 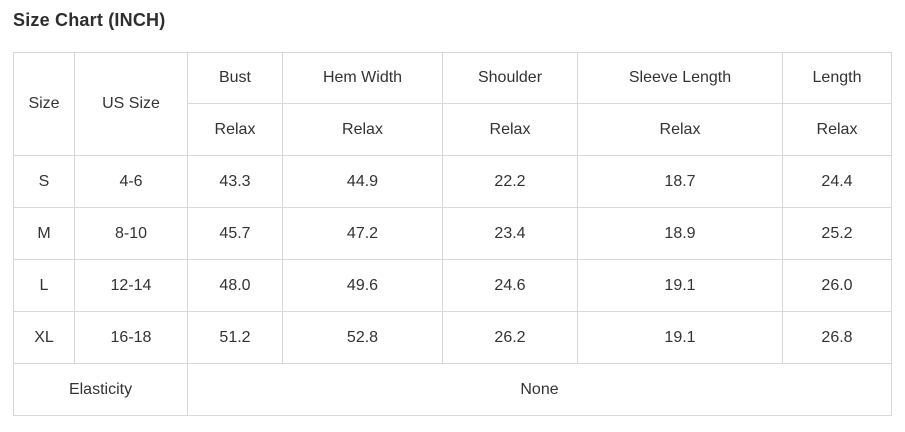 What do you see at coordinates (362, 181) in the screenshot?
I see `hem-width-value-cell: 44.9` at bounding box center [362, 181].